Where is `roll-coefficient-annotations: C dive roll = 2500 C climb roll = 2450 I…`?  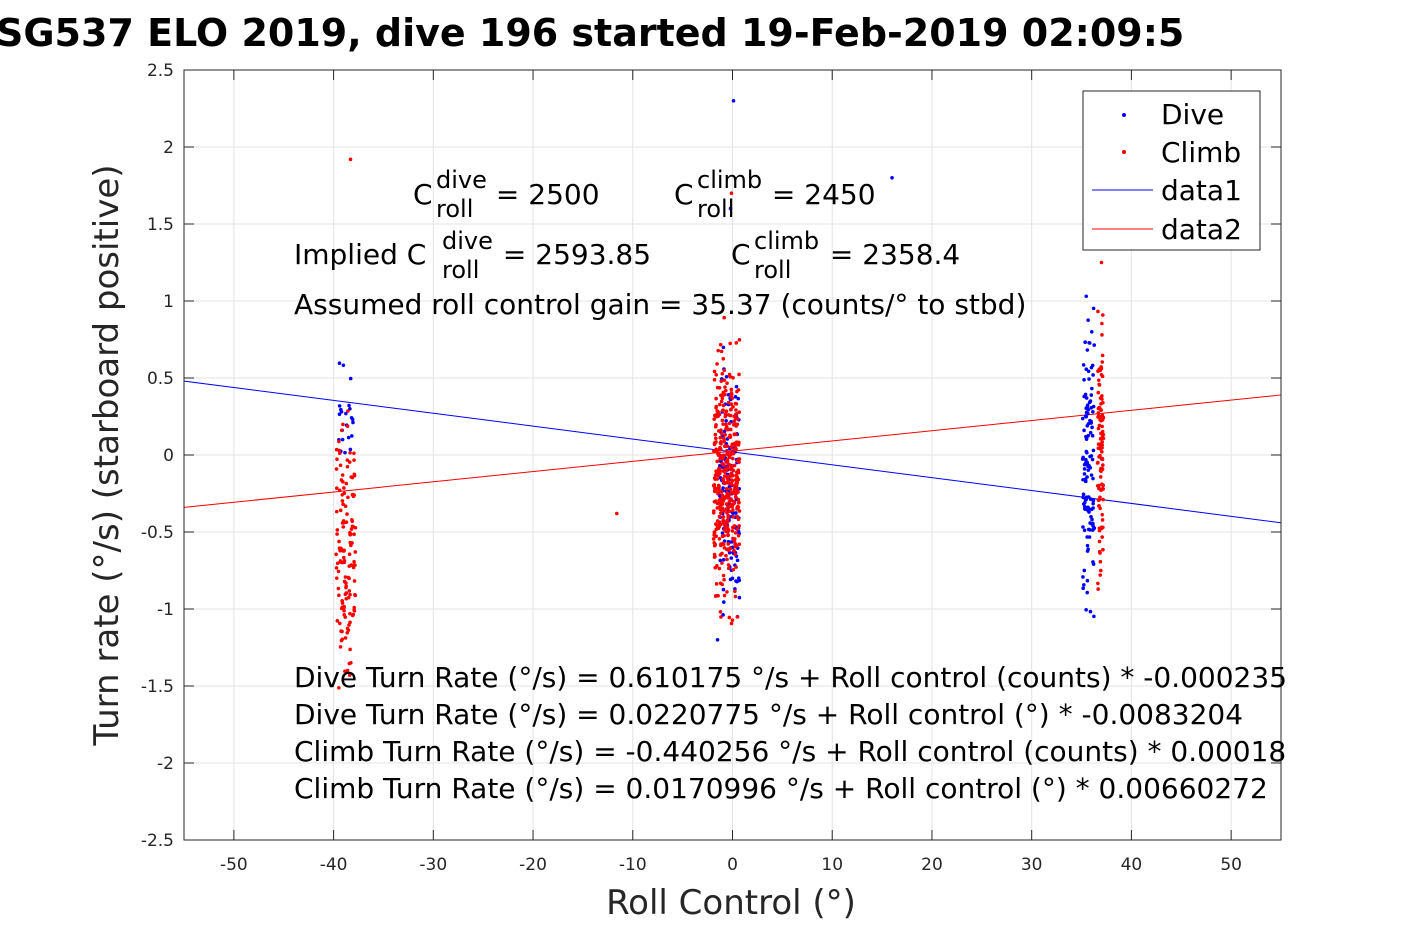
roll-coefficient-annotations: C dive roll = 2500 C climb roll = 2450 I… is located at coordinates (660, 243).